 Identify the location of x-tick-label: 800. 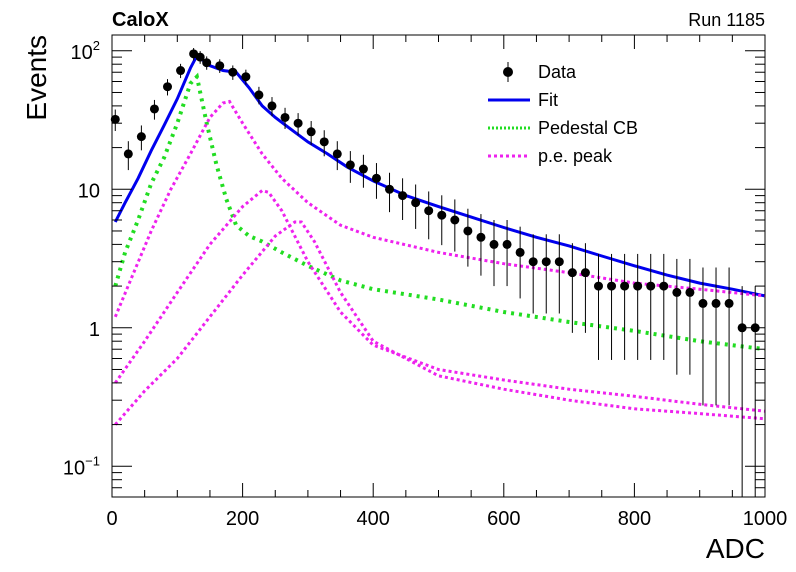
(634, 519).